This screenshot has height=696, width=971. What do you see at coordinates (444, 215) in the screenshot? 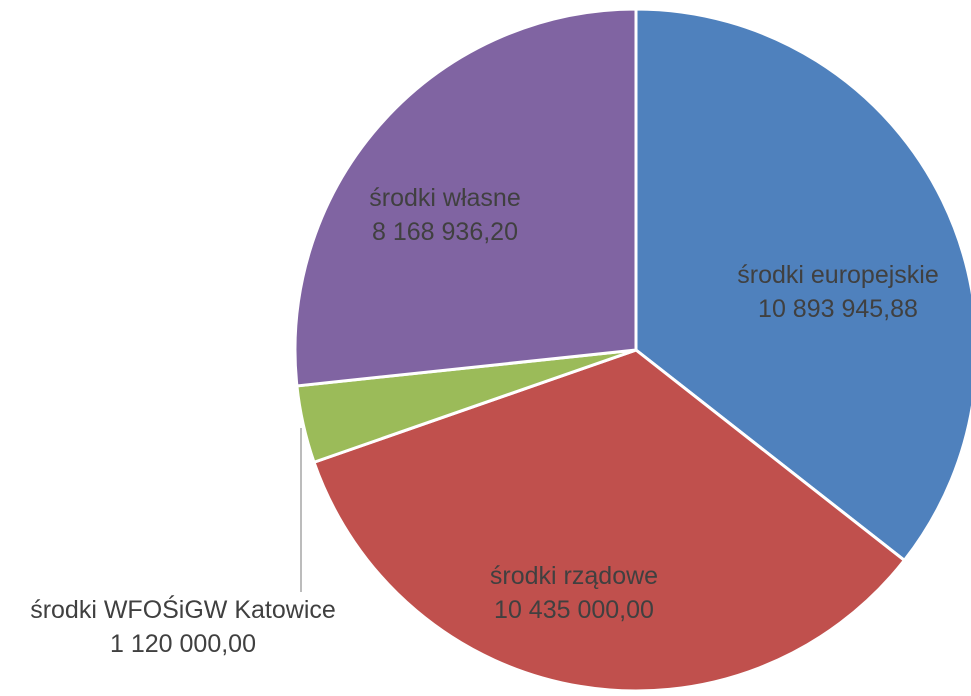
I see `data-label-srodki-wlasne: środki własne 8 168 936,20` at bounding box center [444, 215].